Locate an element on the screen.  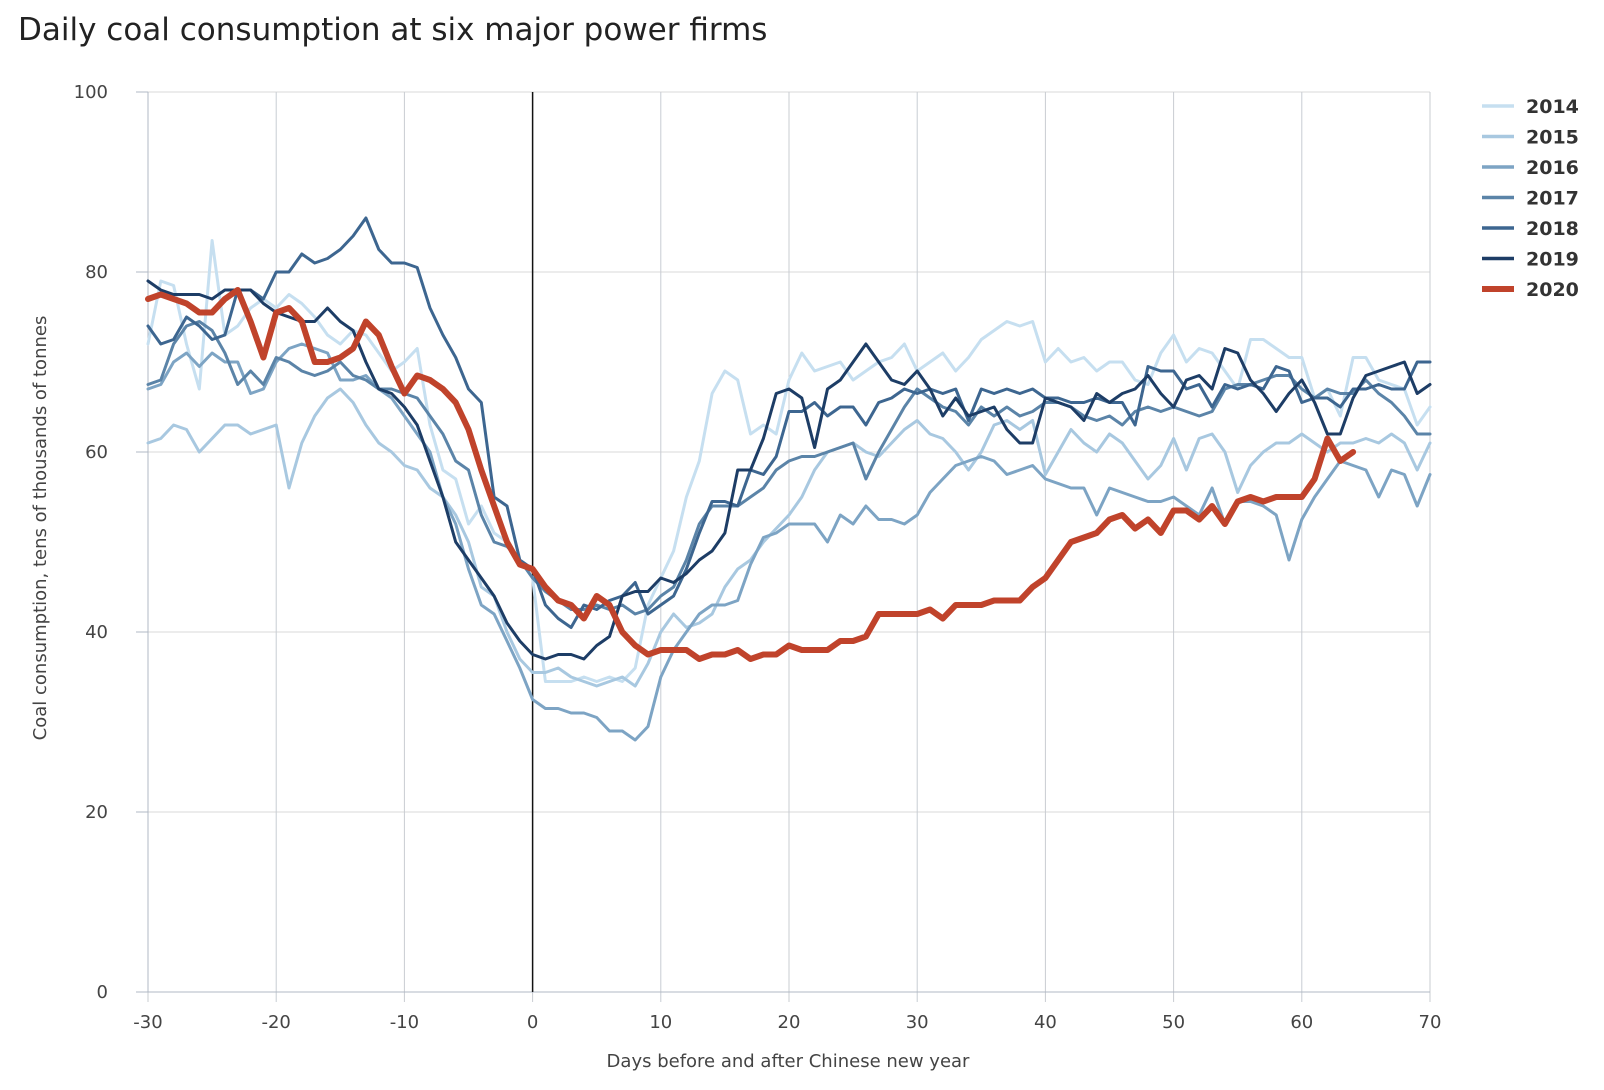
legend-label-2018: 2018 is located at coordinates (1552, 229).